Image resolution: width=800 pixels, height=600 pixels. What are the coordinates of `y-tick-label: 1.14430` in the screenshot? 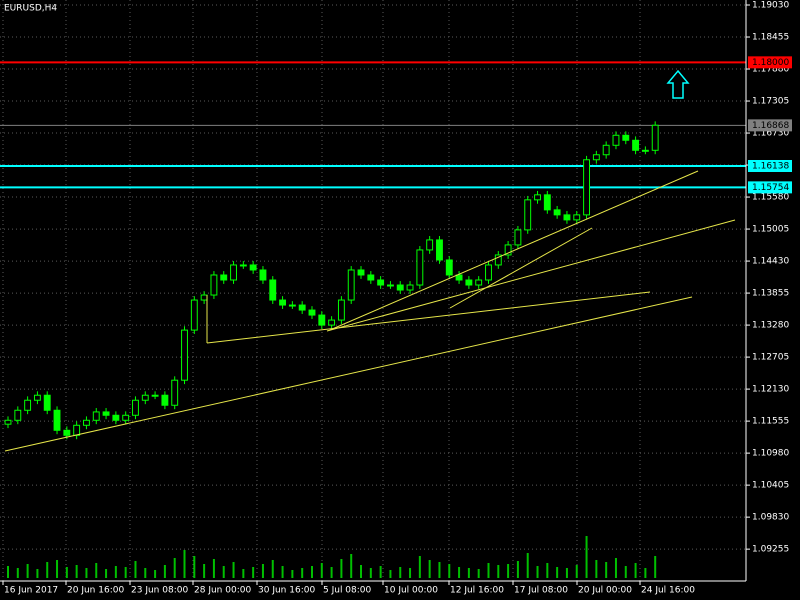 It's located at (770, 262).